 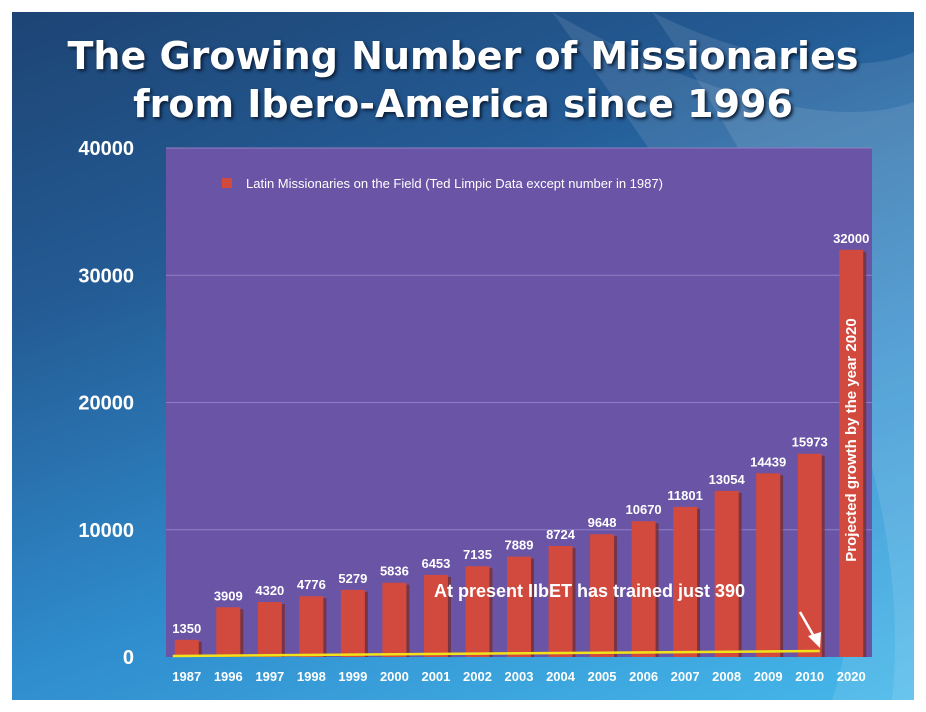 What do you see at coordinates (269, 590) in the screenshot?
I see `data-label: 4320` at bounding box center [269, 590].